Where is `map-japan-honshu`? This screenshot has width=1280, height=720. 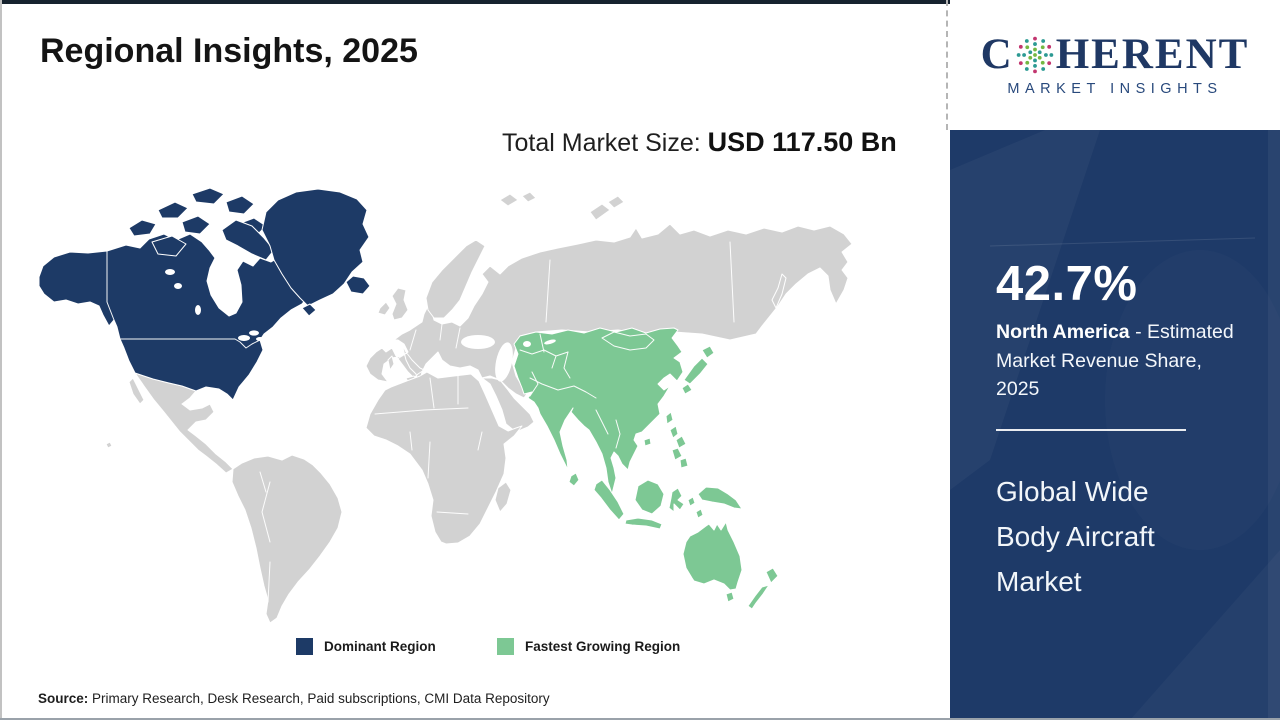
map-japan-honshu is located at coordinates (696, 371).